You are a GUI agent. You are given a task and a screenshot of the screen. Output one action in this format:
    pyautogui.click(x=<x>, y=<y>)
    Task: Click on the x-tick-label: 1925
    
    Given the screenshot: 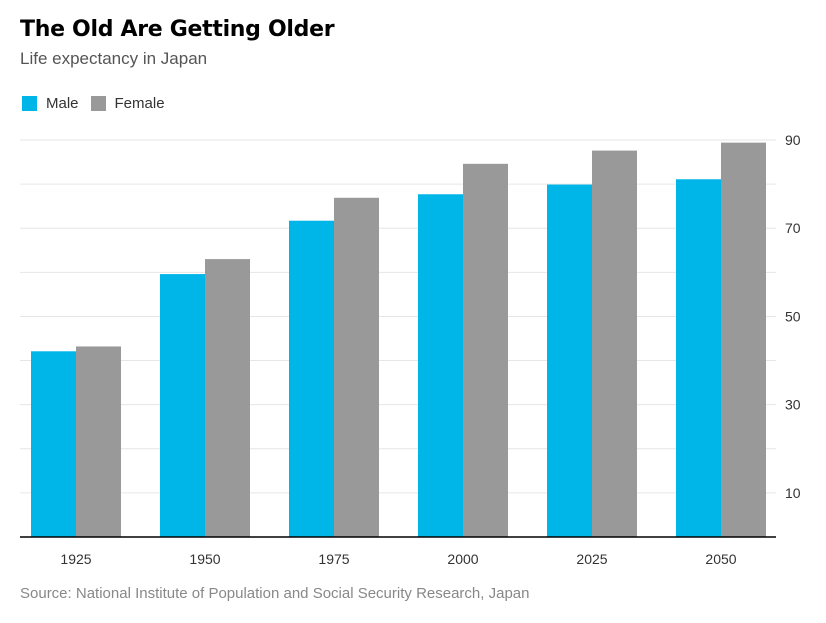 What is the action you would take?
    pyautogui.click(x=75, y=559)
    